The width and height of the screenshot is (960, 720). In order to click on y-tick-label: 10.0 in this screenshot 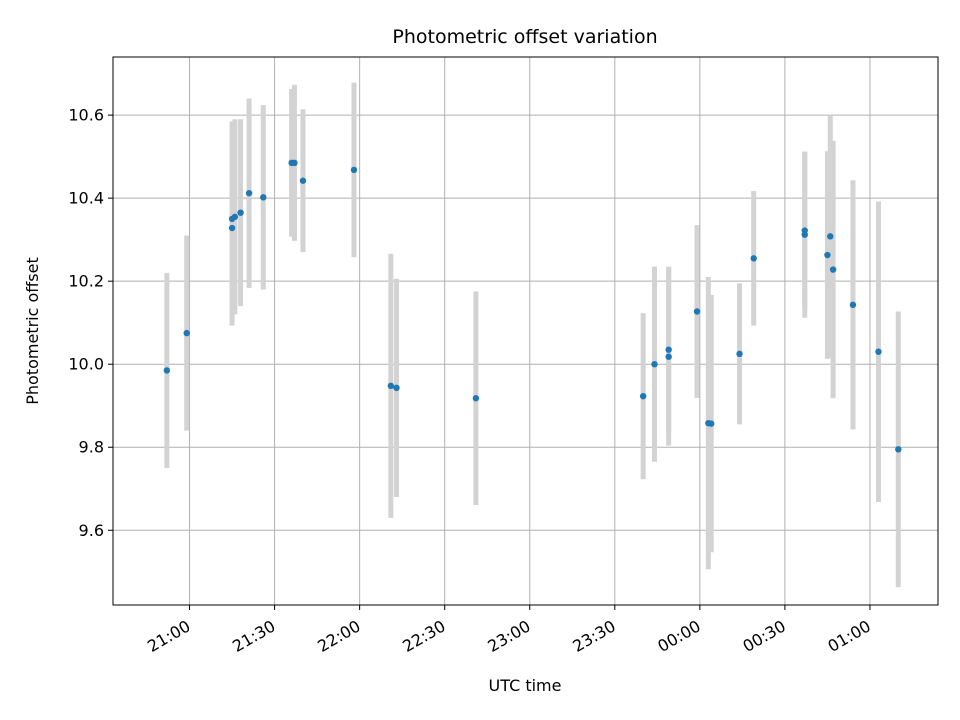, I will do `click(86, 364)`.